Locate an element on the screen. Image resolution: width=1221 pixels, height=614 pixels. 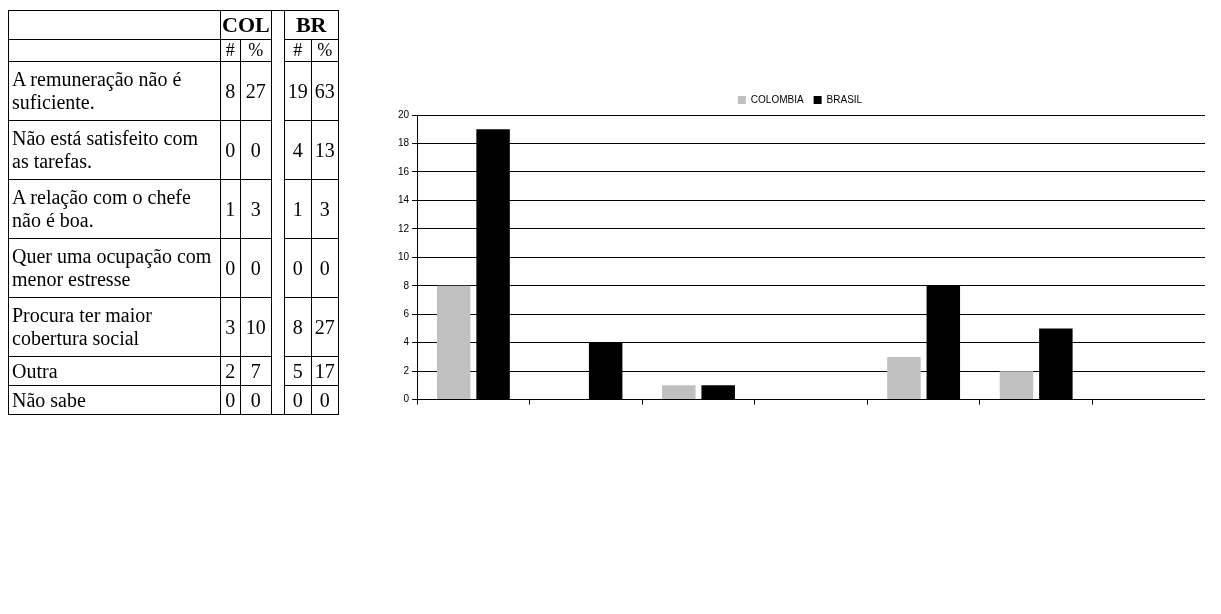
data-label: 63 is located at coordinates (325, 91).